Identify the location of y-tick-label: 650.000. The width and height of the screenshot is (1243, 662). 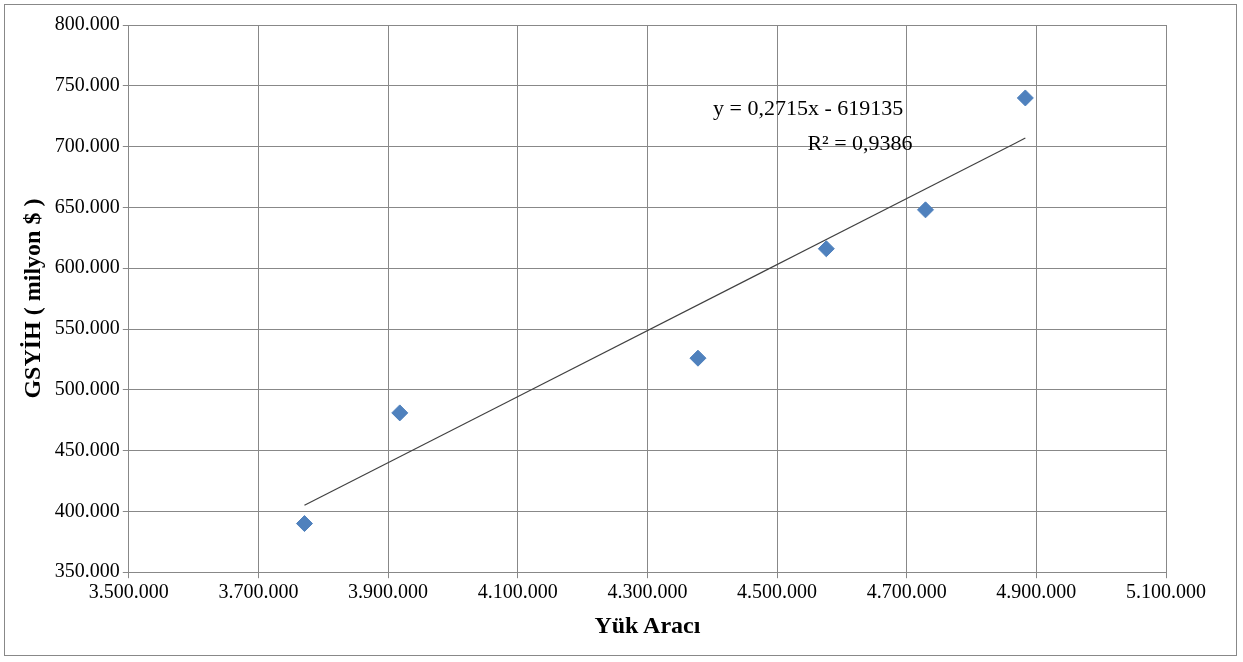
(87, 205).